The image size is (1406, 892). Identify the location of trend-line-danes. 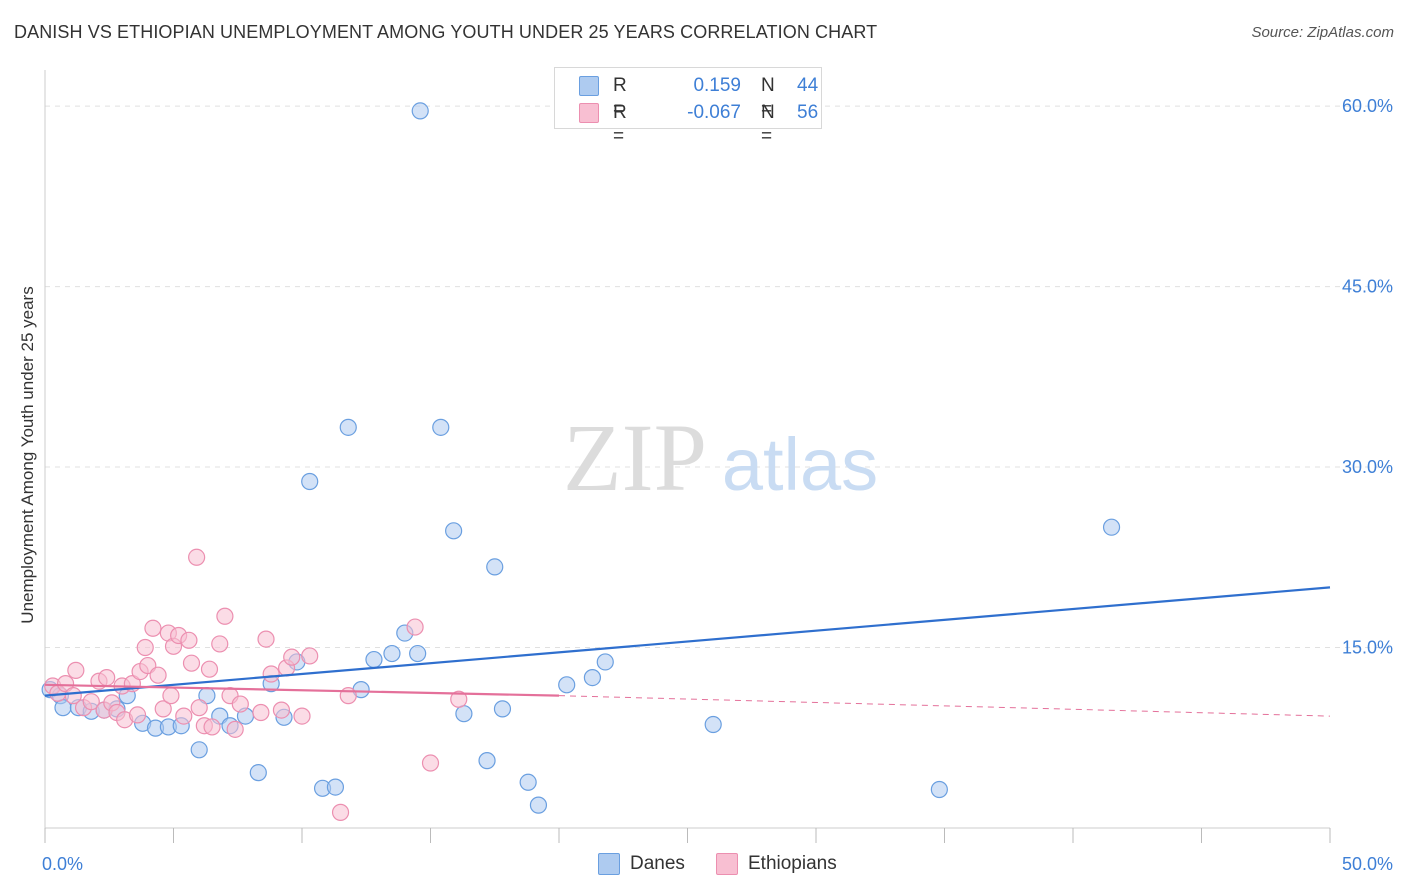
(687, 641).